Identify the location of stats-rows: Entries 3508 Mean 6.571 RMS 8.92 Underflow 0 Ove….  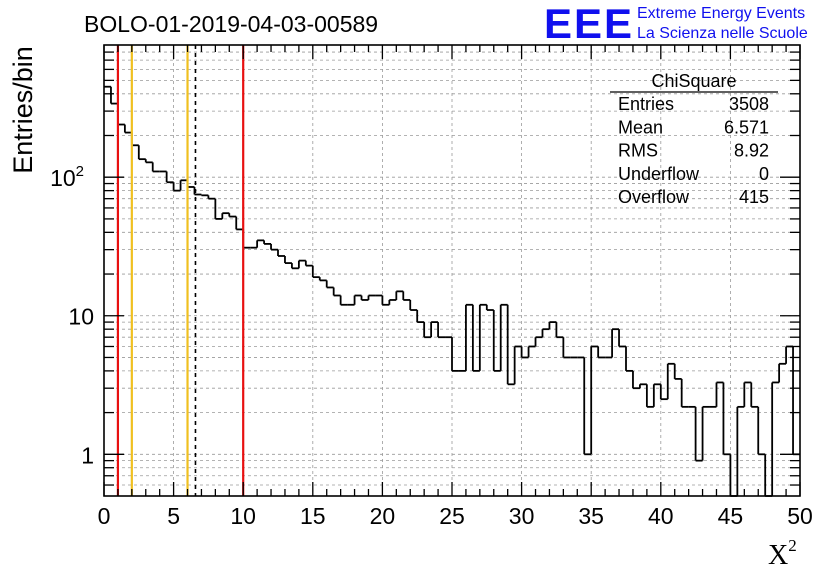
(693, 150).